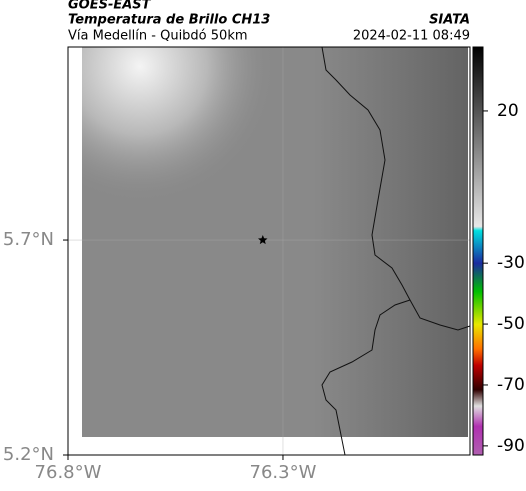 This screenshot has width=526, height=491. What do you see at coordinates (449, 20) in the screenshot?
I see `source: SIATA` at bounding box center [449, 20].